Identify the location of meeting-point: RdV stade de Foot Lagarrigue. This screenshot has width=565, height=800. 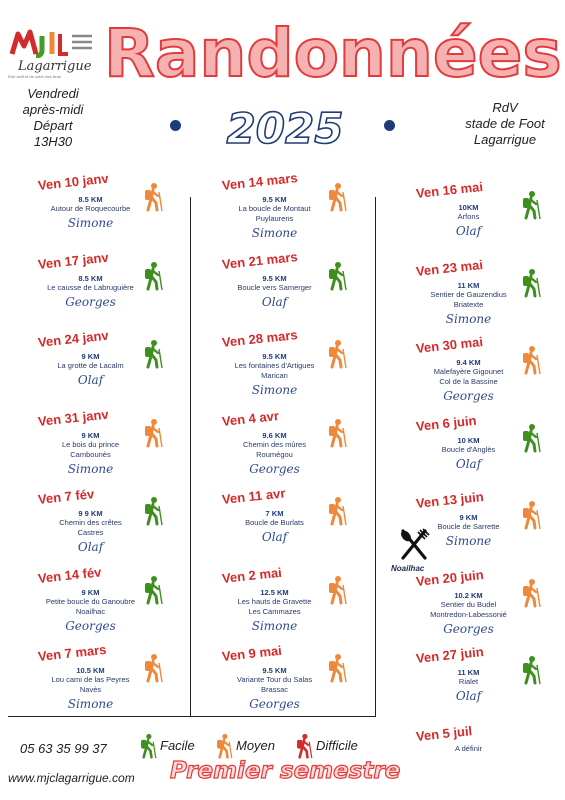
(505, 124).